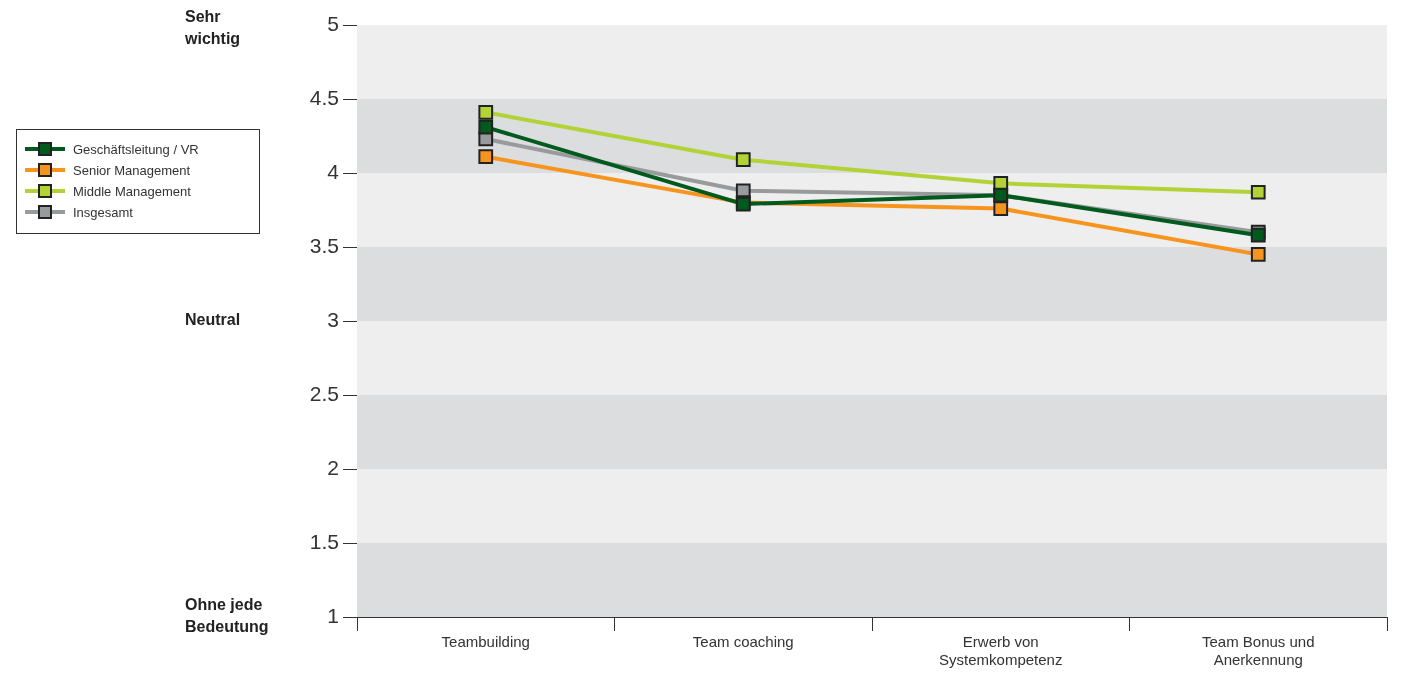 Image resolution: width=1406 pixels, height=682 pixels. Describe the element at coordinates (213, 320) in the screenshot. I see `text: Neutral` at that location.